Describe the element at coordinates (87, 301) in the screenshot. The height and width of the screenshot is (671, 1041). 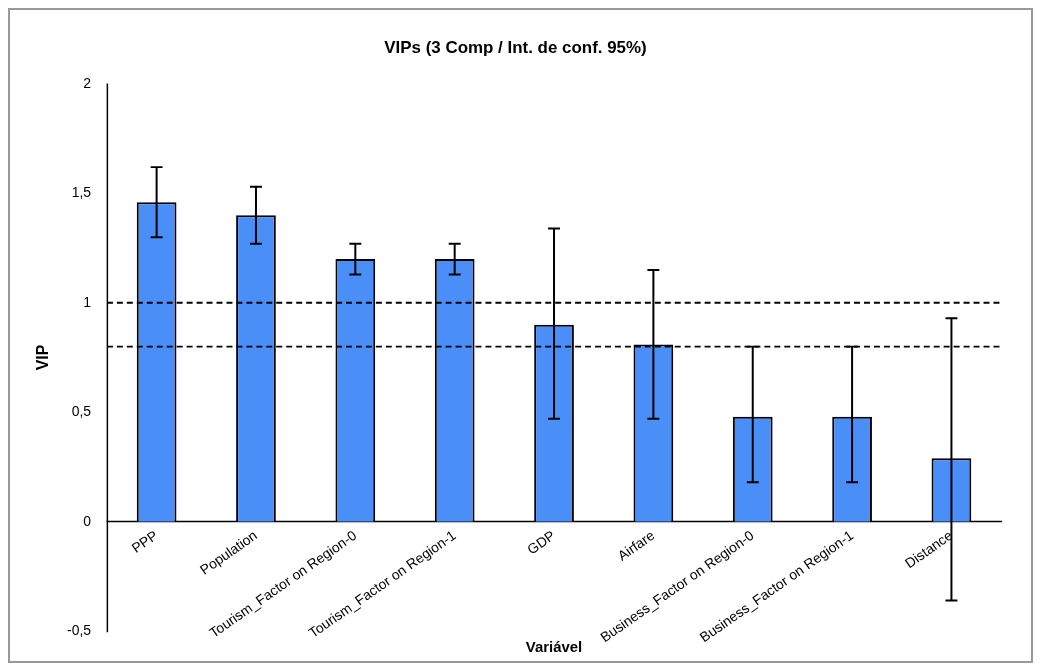
I see `y-tick-label: 1` at that location.